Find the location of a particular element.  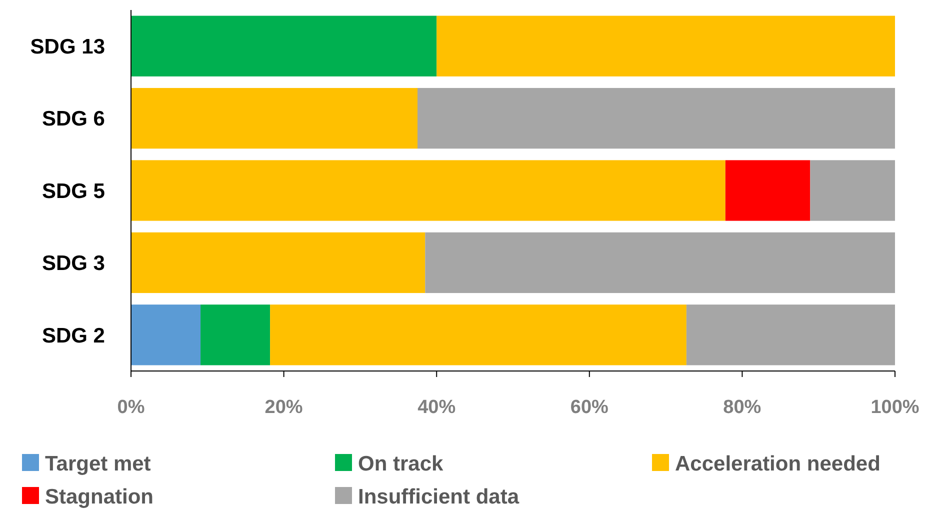

y-tick-label: SDG 6 is located at coordinates (73, 119).